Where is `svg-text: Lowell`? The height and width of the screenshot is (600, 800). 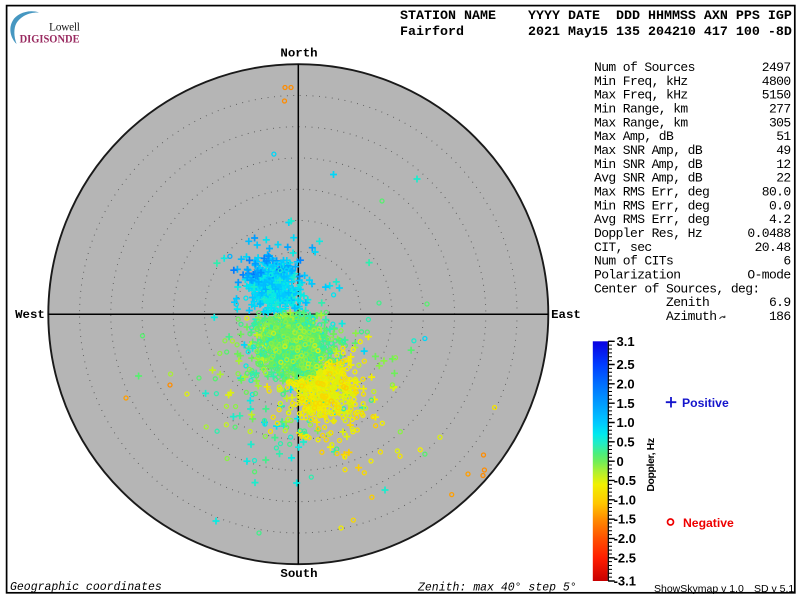
svg-text: Lowell is located at coordinates (64, 28).